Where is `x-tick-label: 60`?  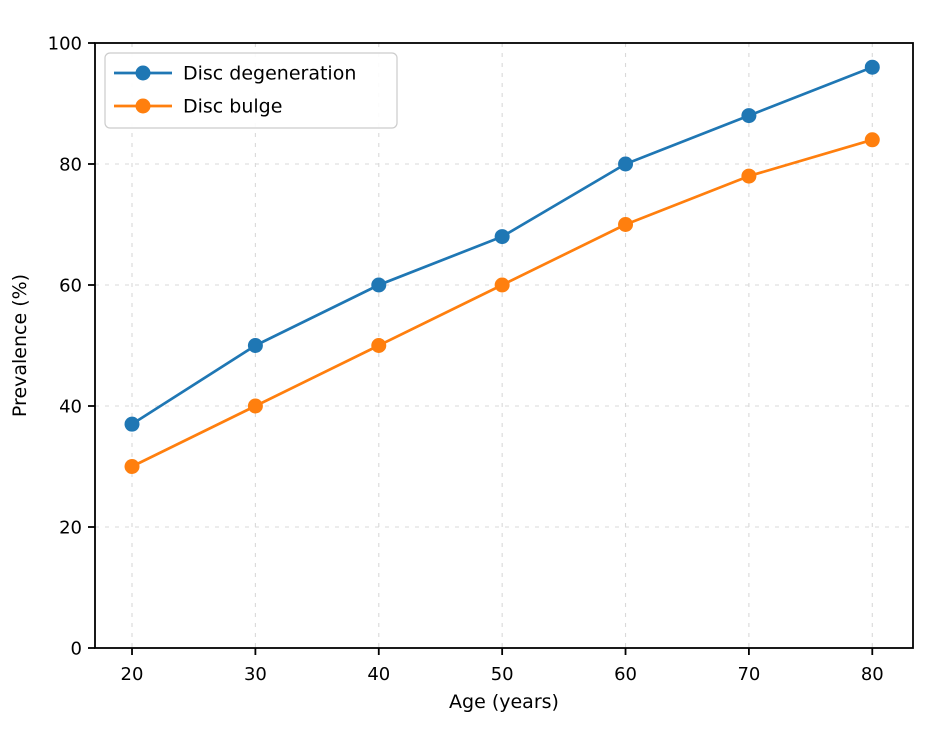
x-tick-label: 60 is located at coordinates (625, 674).